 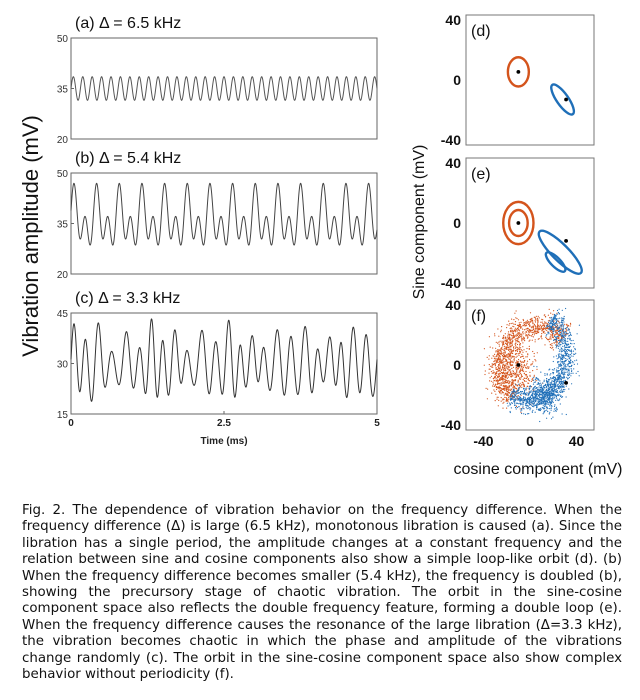 I want to click on left-ylabel: Vibration amplitude (mV), so click(x=30, y=236).